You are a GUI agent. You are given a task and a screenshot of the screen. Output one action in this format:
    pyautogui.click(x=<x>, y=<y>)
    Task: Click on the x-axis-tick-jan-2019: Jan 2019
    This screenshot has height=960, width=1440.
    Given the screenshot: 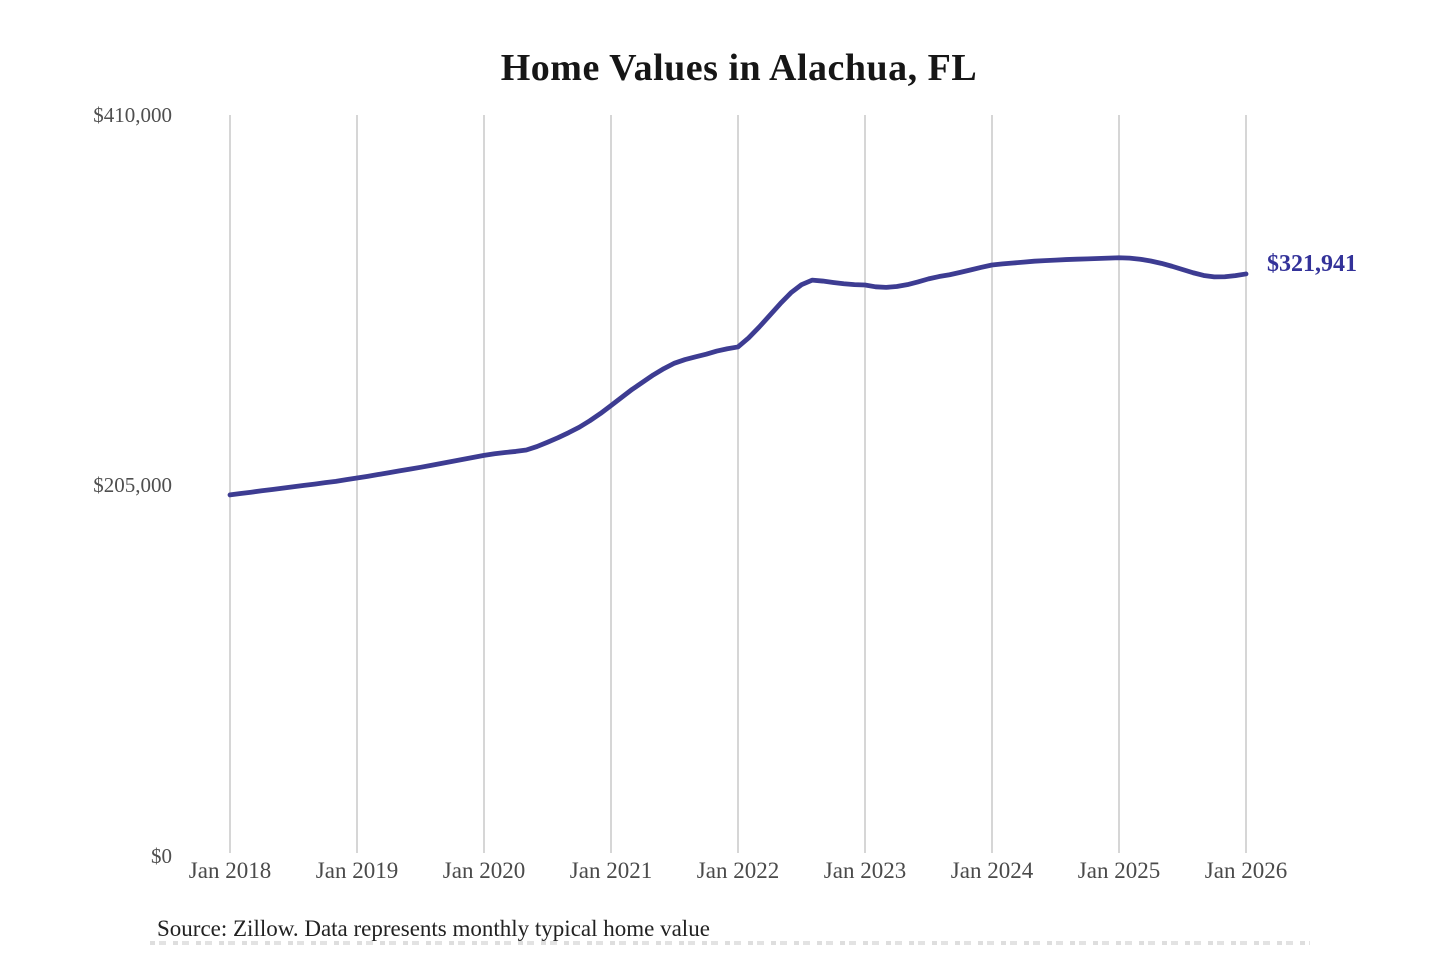 What is the action you would take?
    pyautogui.click(x=357, y=870)
    